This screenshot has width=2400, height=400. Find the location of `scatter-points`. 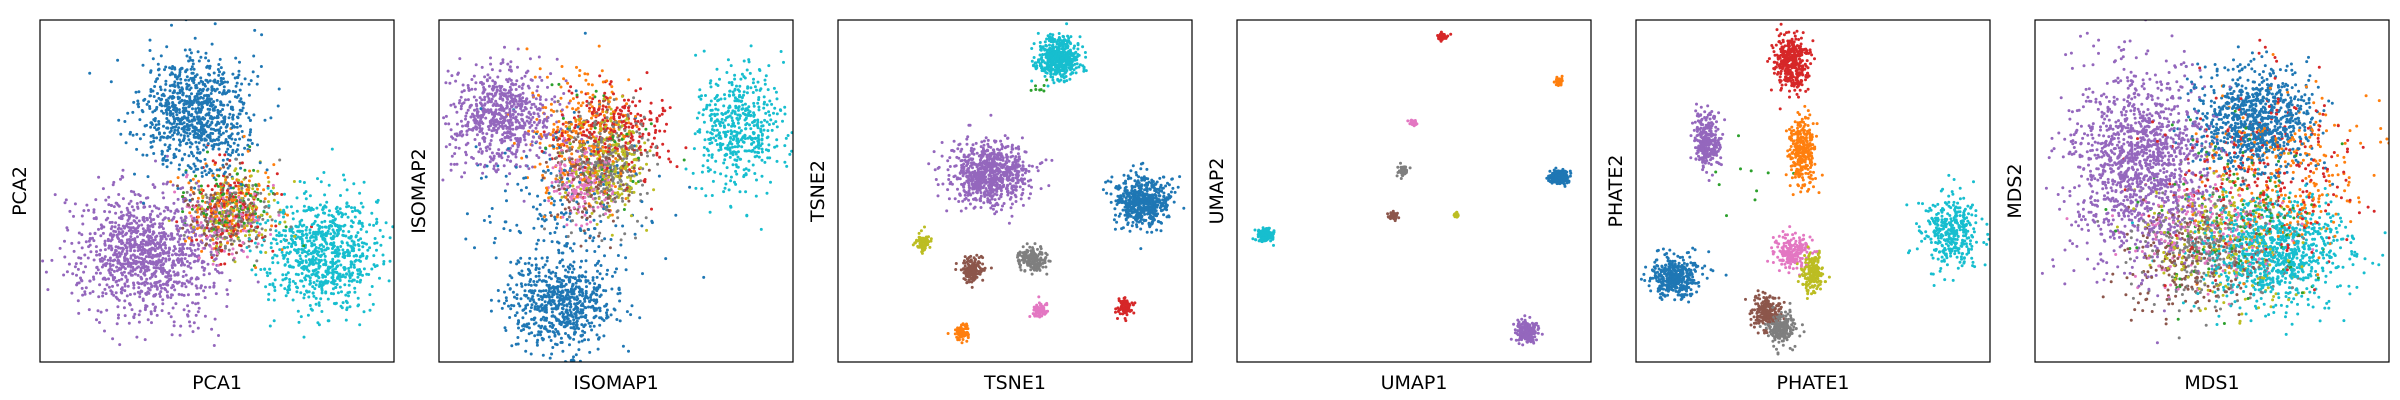

scatter-points is located at coordinates (229, 203).